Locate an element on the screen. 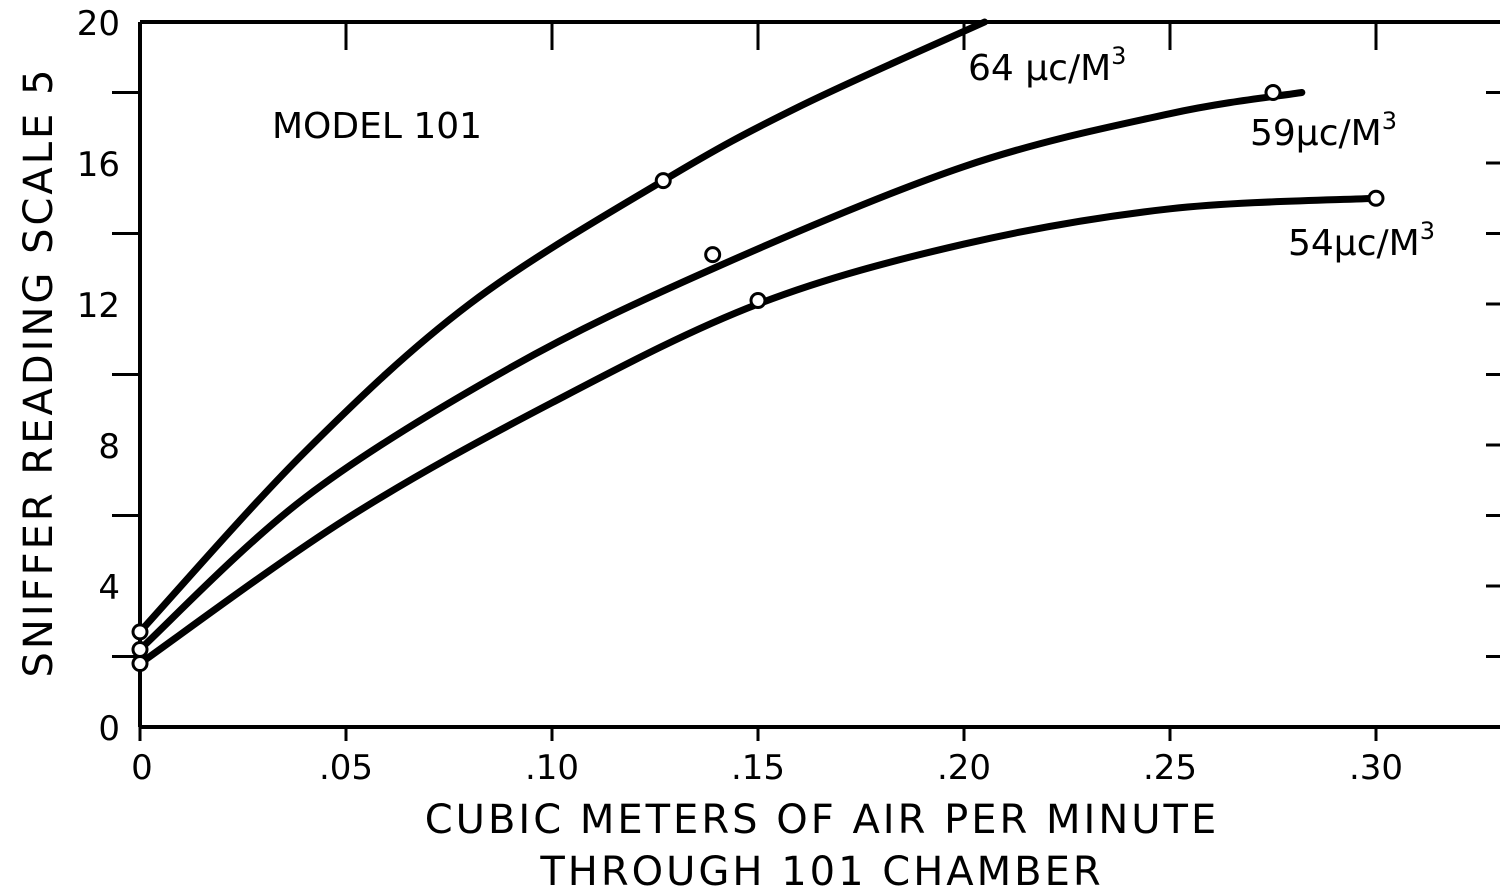 The width and height of the screenshot is (1501, 893). series-54-label: 54μc/M3 is located at coordinates (1361, 240).